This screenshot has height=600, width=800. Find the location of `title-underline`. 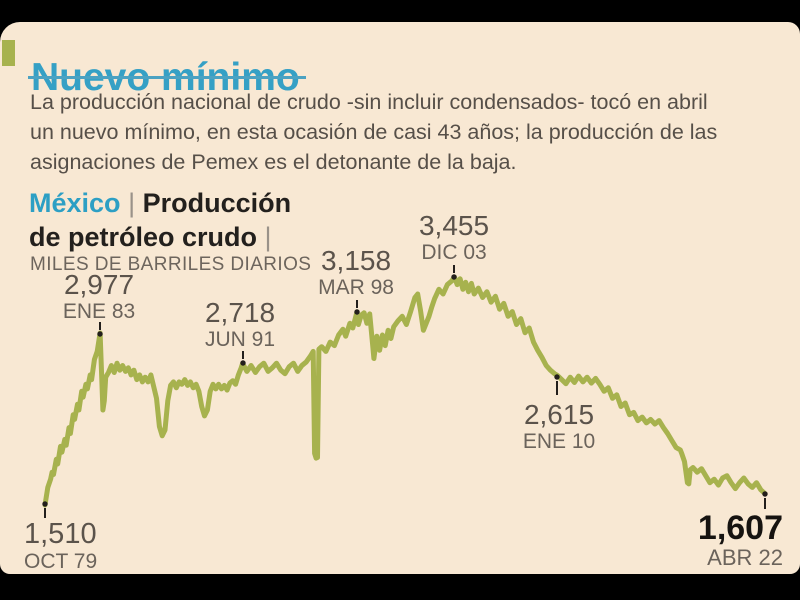

title-underline is located at coordinates (167, 77).